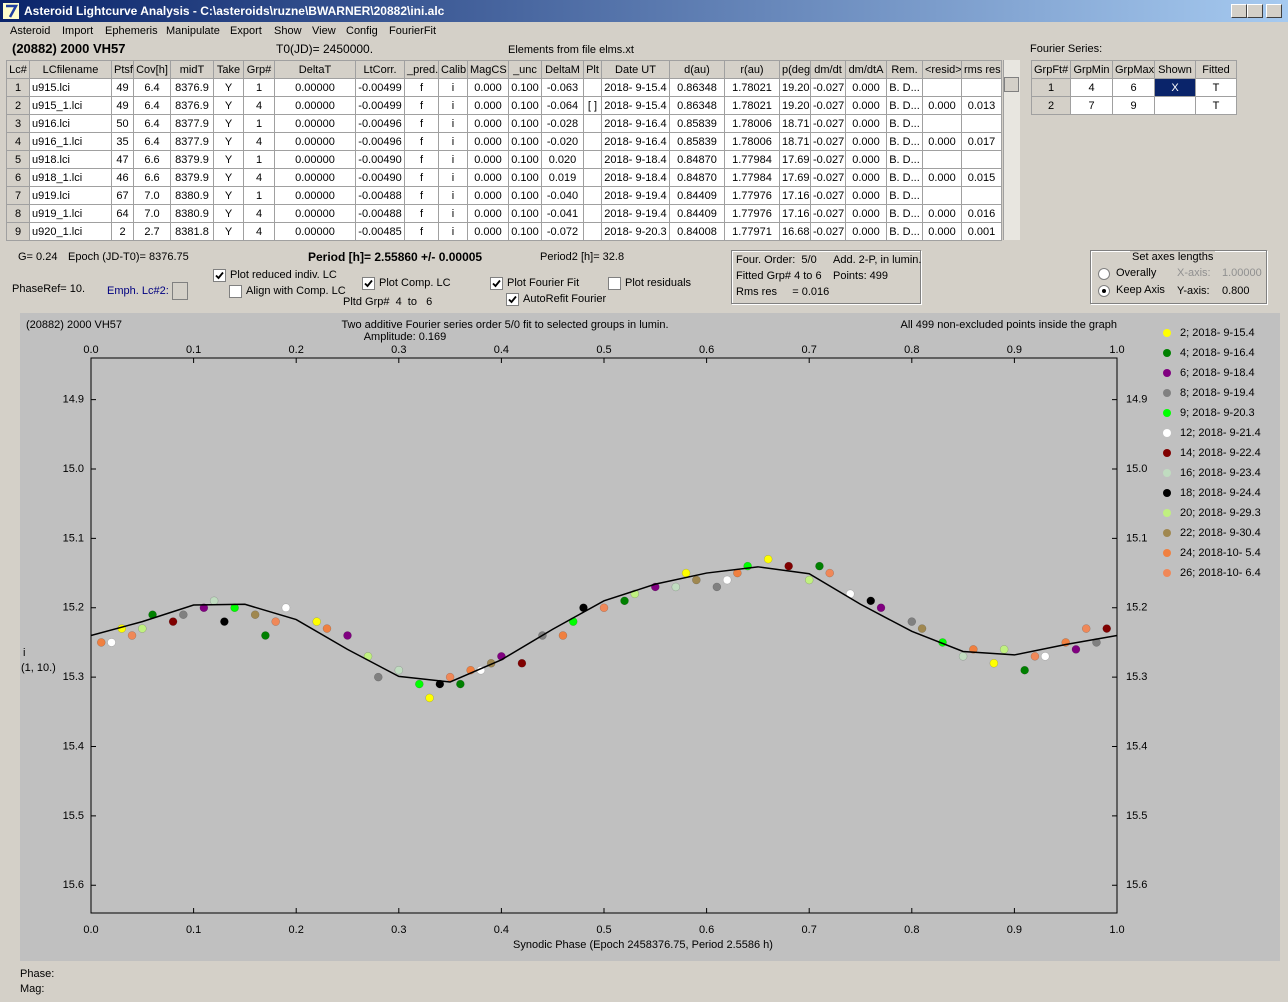  Describe the element at coordinates (380, 213) in the screenshot. I see `table-cell: -0.00488` at that location.